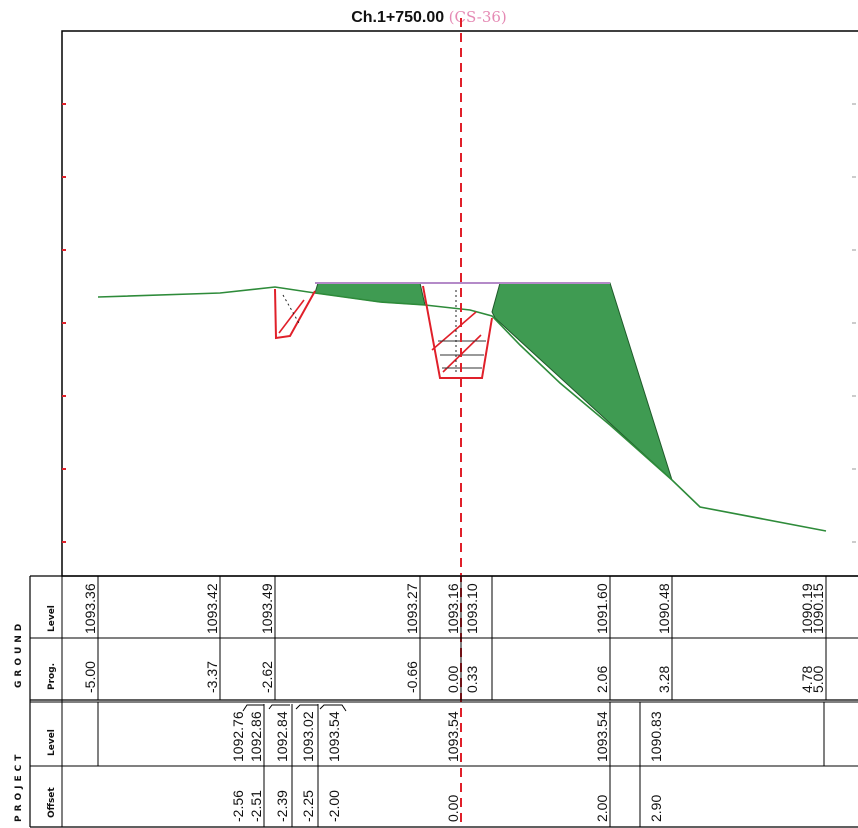 This screenshot has height=828, width=858. Describe the element at coordinates (212, 677) in the screenshot. I see `ground-prog: -3.37` at that location.